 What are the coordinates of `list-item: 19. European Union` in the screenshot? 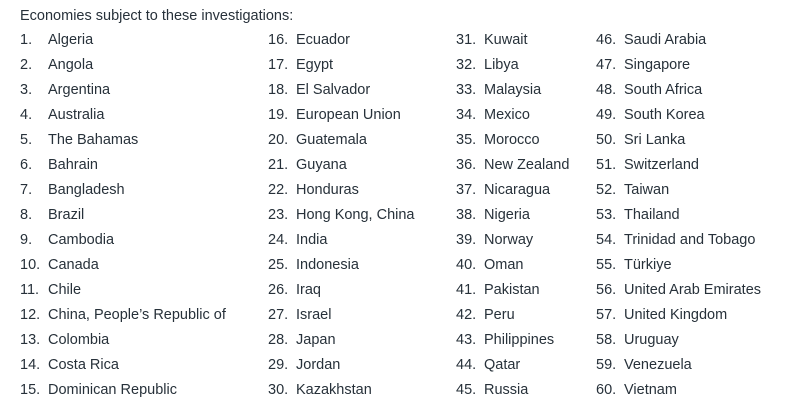 It's located at (361, 115).